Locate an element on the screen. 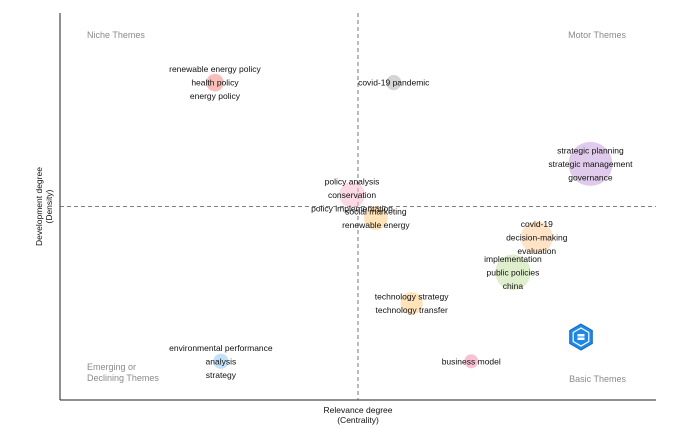 This screenshot has width=677, height=428. cluster-label: covid-19 pandemic is located at coordinates (394, 83).